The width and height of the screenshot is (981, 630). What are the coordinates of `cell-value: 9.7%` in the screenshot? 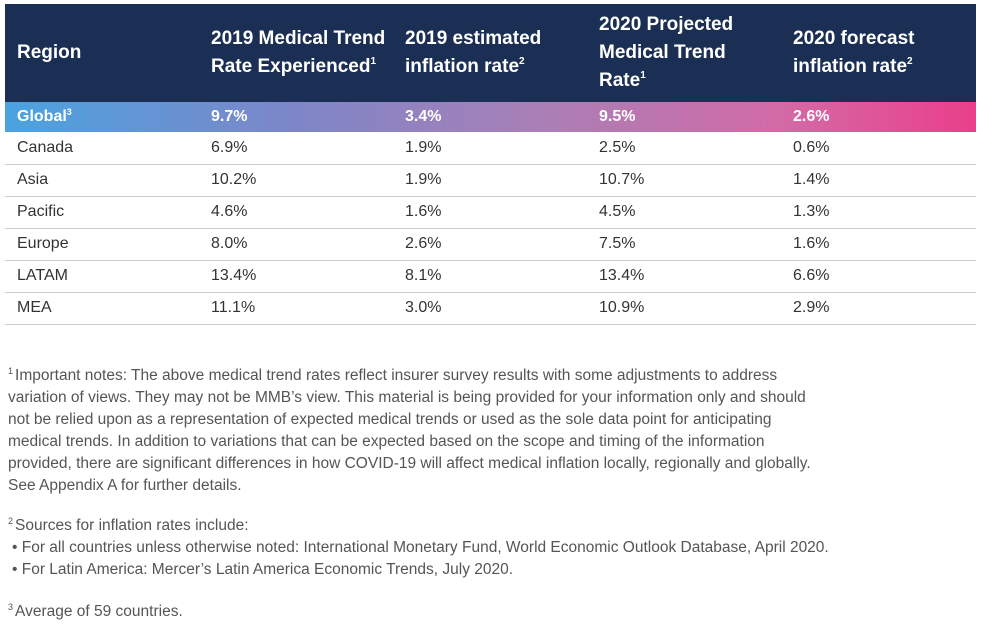 It's located at (229, 116).